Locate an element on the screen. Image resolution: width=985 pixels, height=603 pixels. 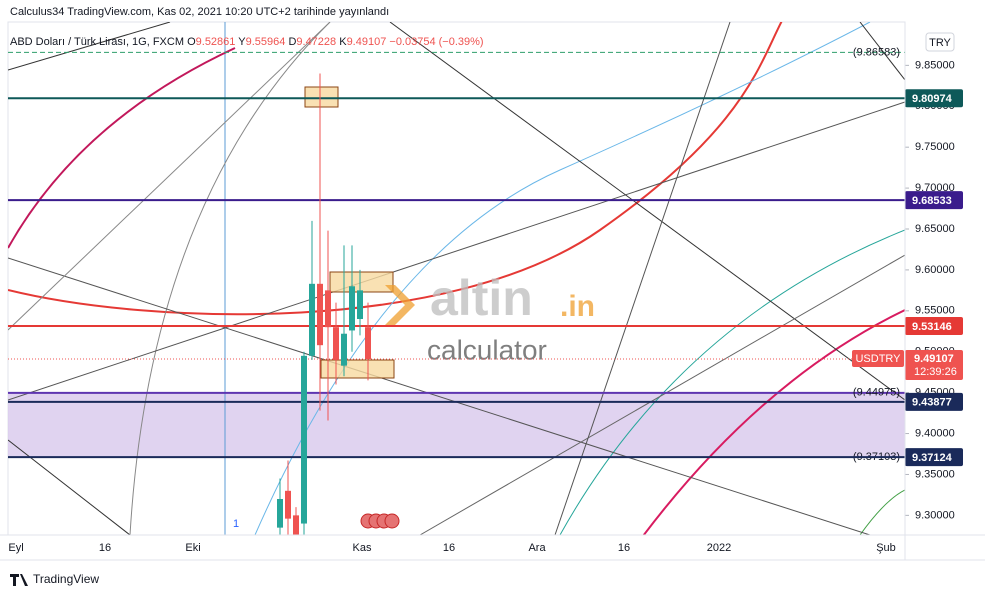
x-tick-label: Eyl is located at coordinates (15, 548).